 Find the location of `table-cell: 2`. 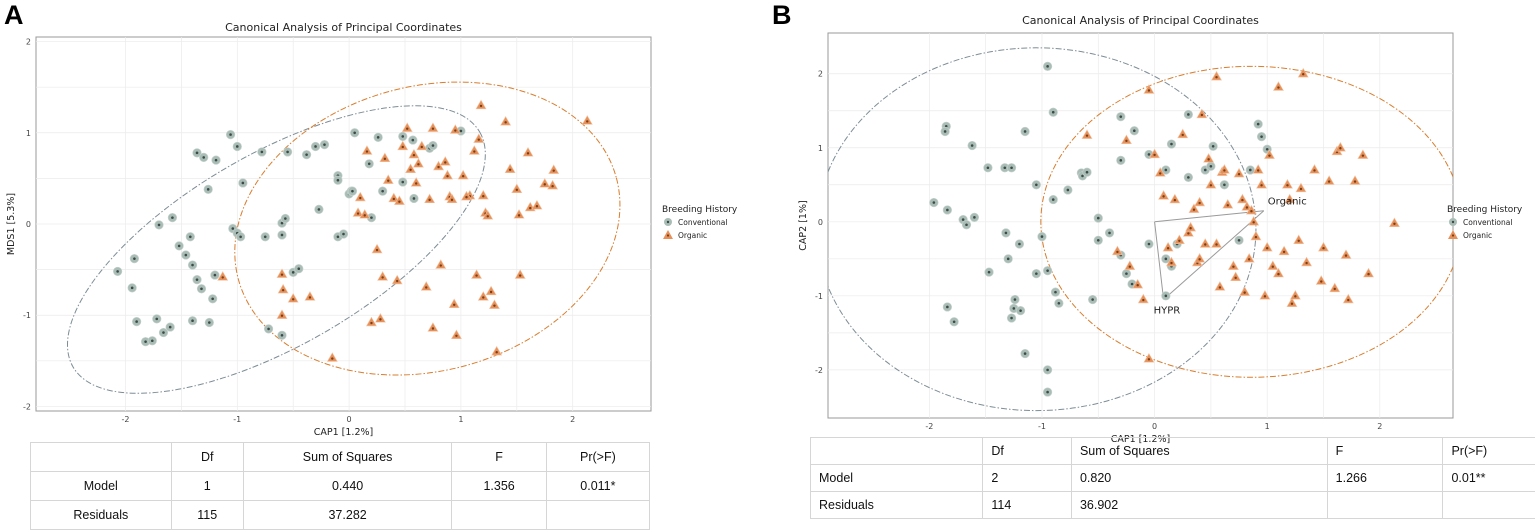

table-cell: 2 is located at coordinates (1027, 478).